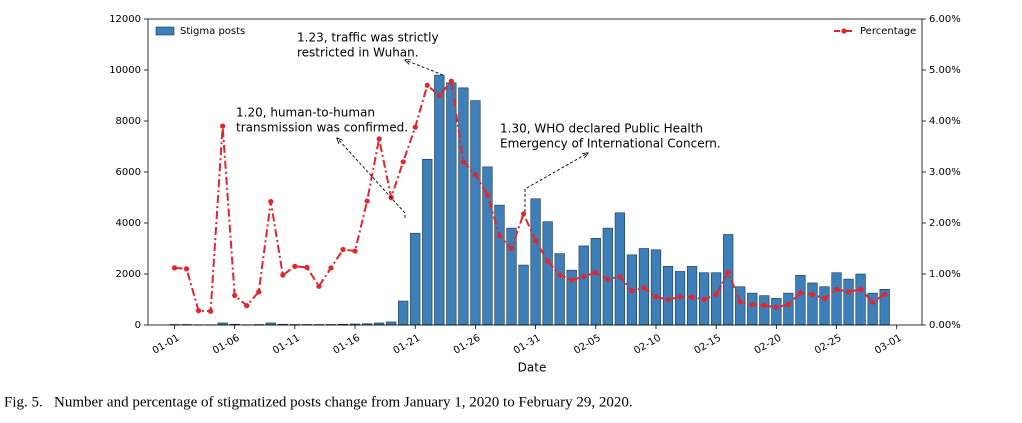  I want to click on annotation-arrows, so click(462, 139).